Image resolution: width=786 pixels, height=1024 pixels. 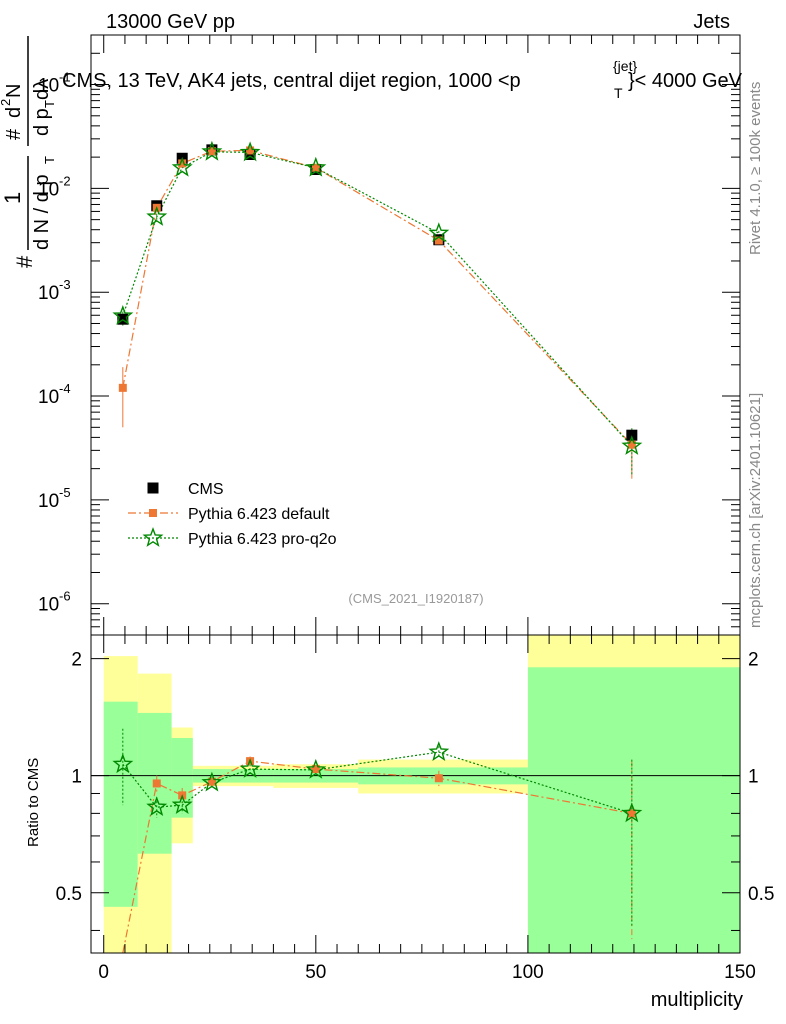 I want to click on main-y-label: # 1 d N / d p T # d 2 N d p T dλ, so click(x=28, y=152).